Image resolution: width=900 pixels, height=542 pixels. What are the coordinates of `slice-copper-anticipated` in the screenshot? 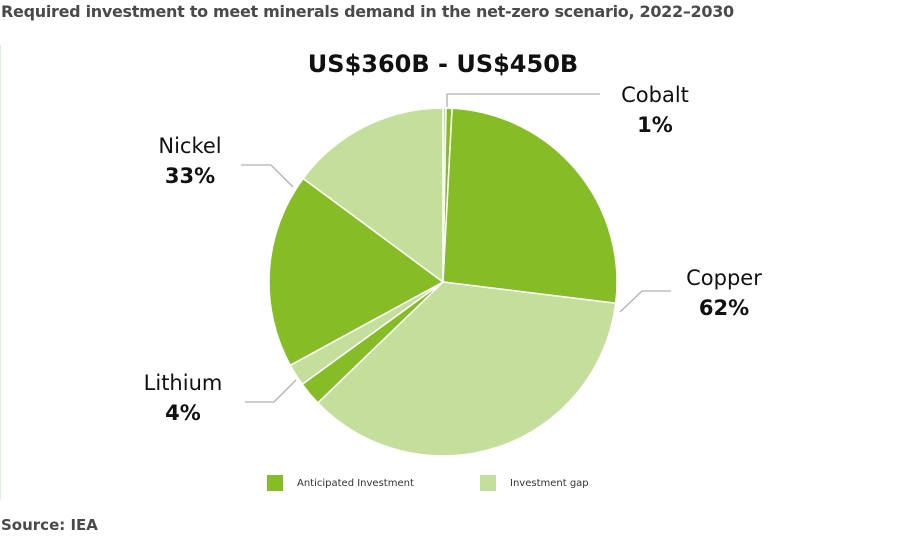 It's located at (530, 205).